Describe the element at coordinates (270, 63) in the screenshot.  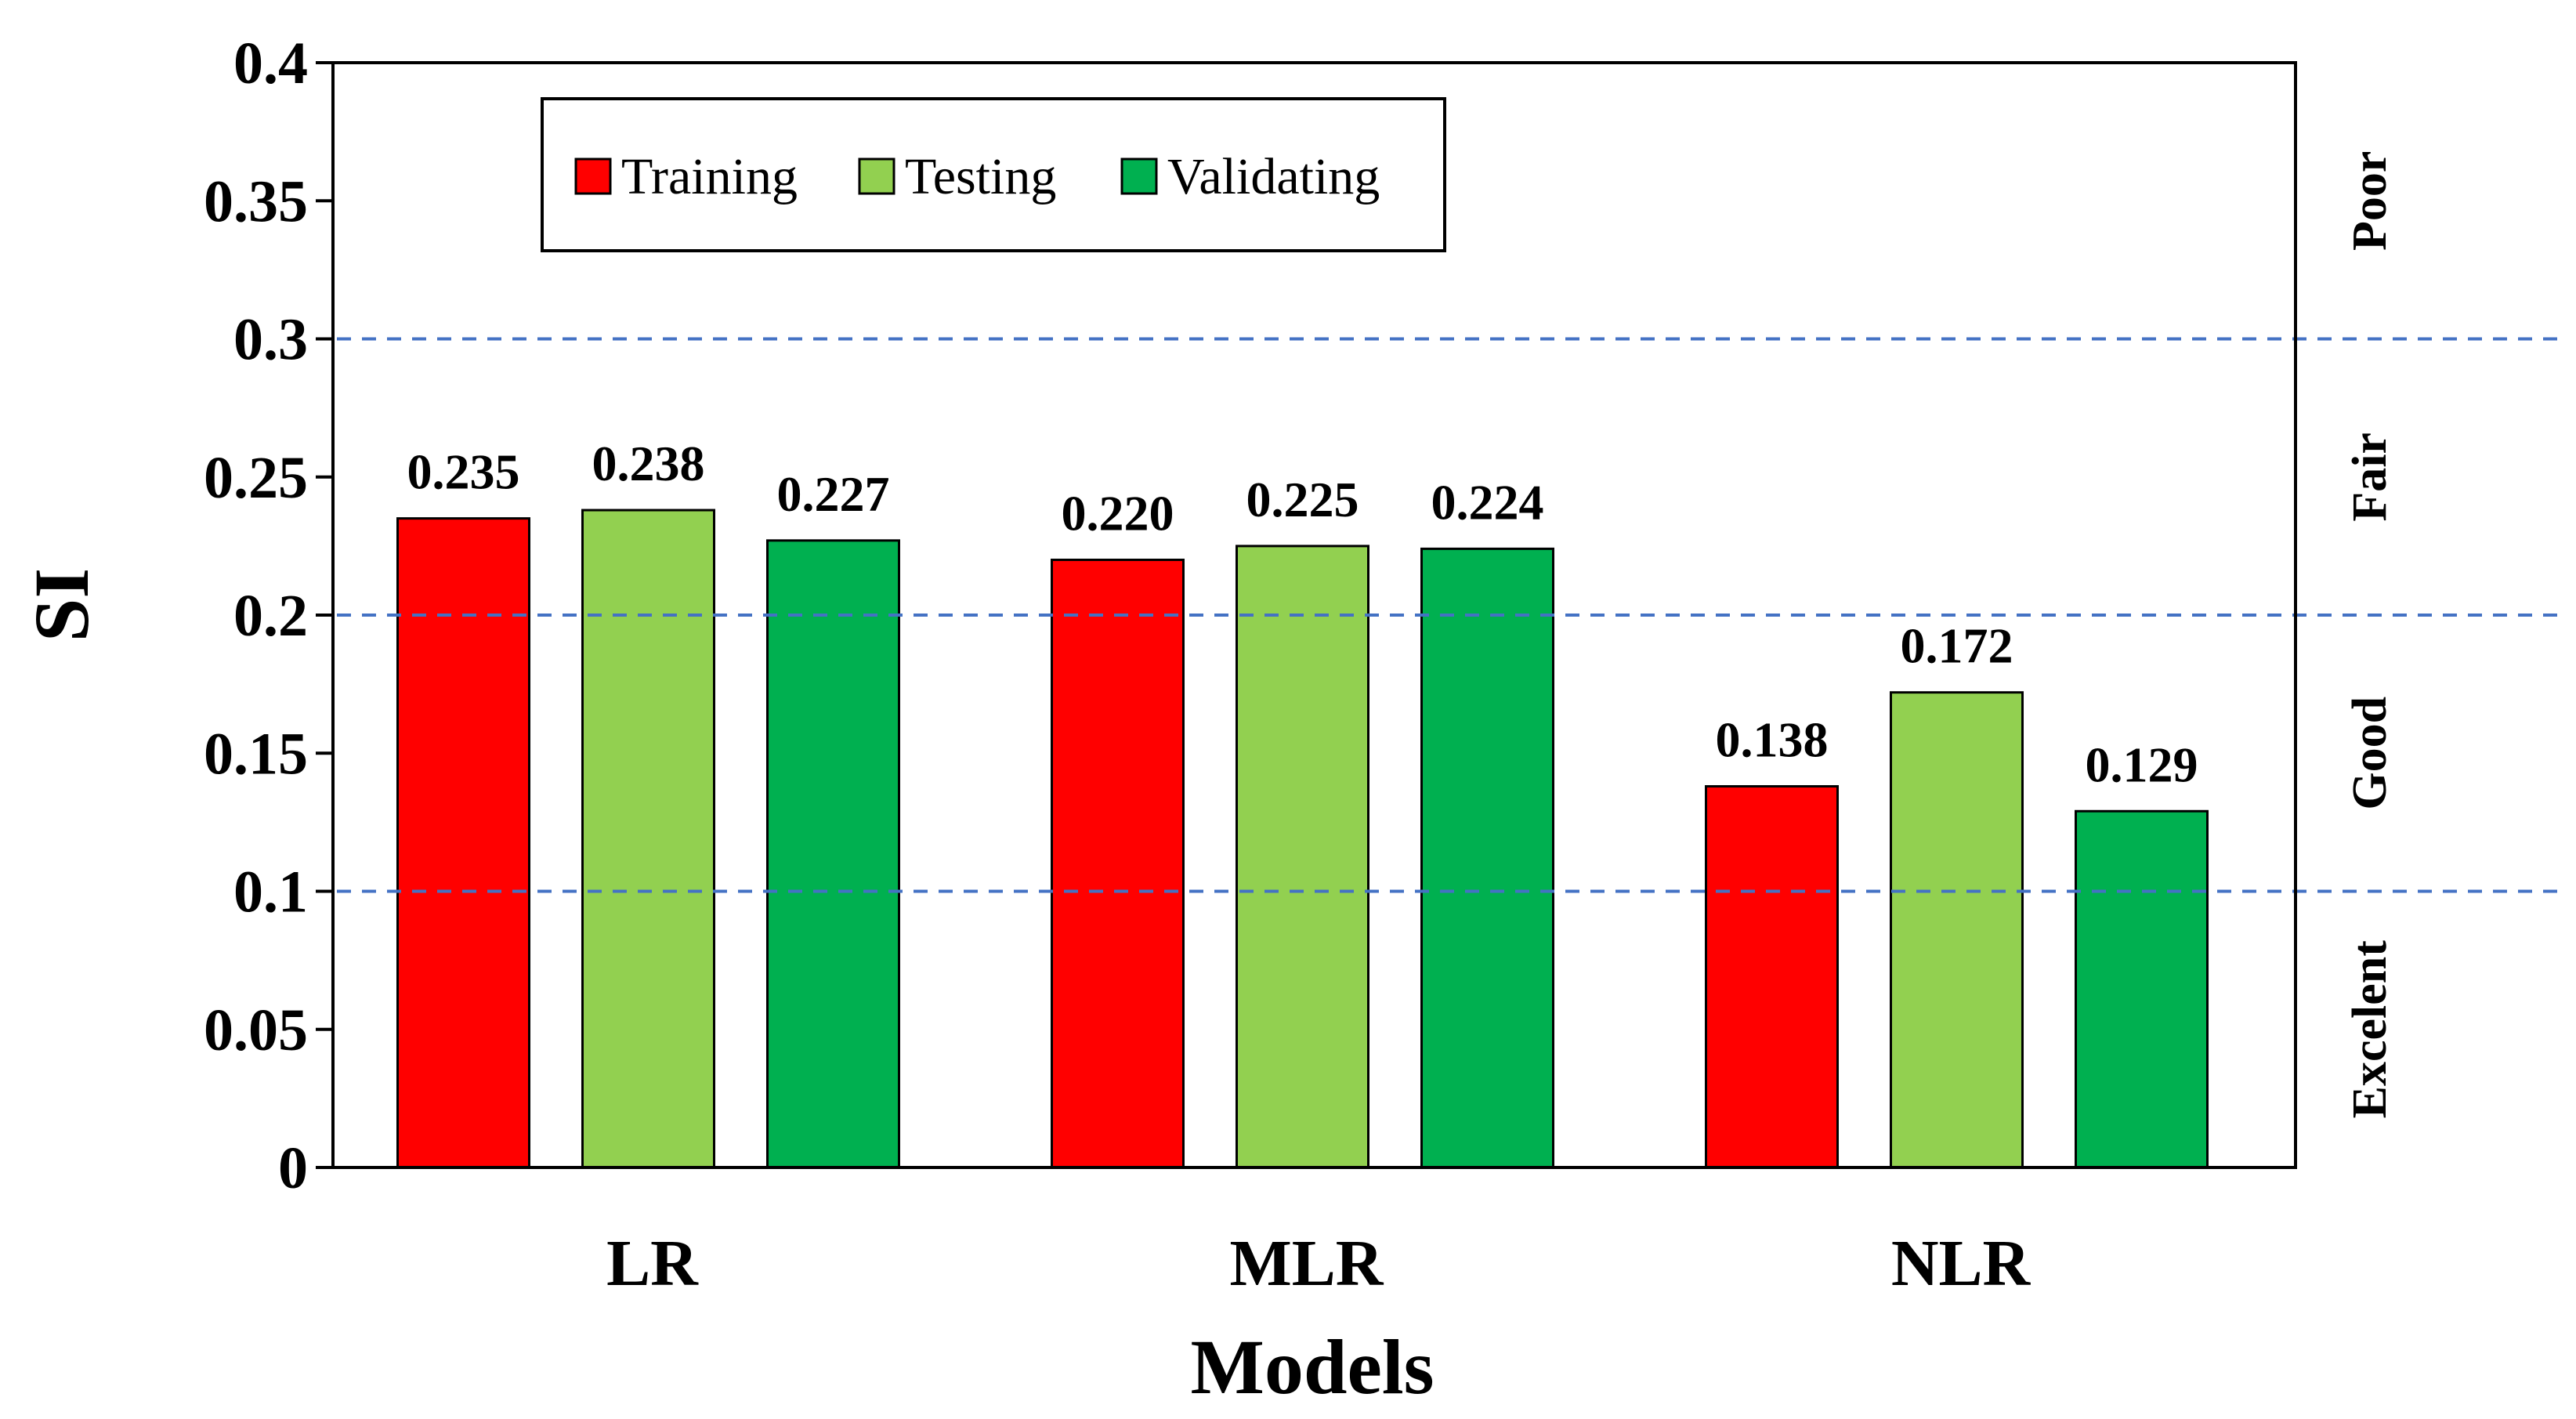
I see `y-tick-label: 0.4` at that location.